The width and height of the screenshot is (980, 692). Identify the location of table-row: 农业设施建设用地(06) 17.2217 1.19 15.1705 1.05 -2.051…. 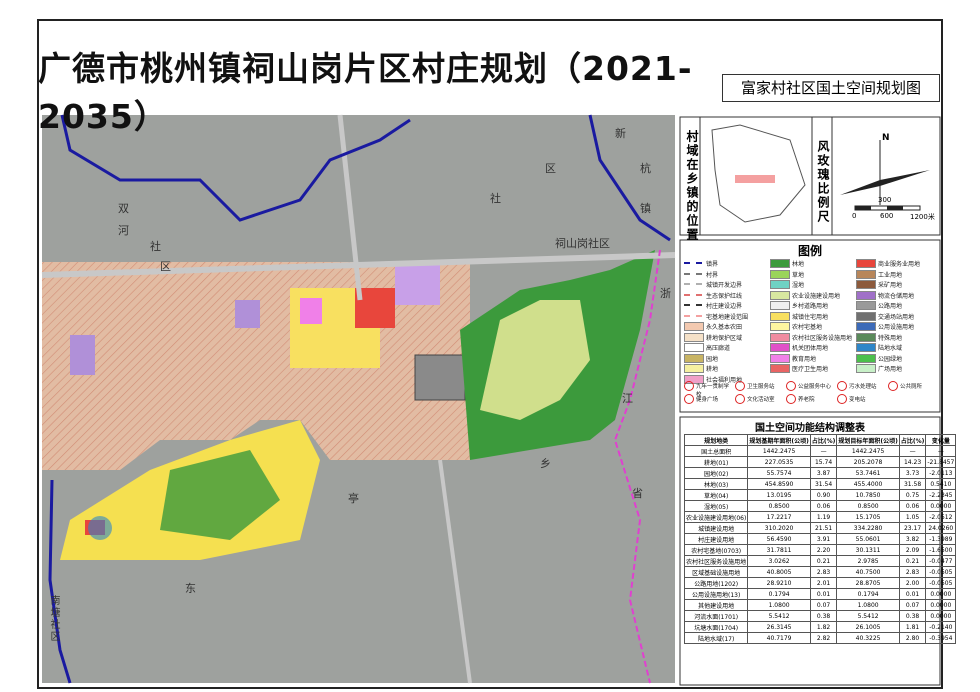
(820, 517).